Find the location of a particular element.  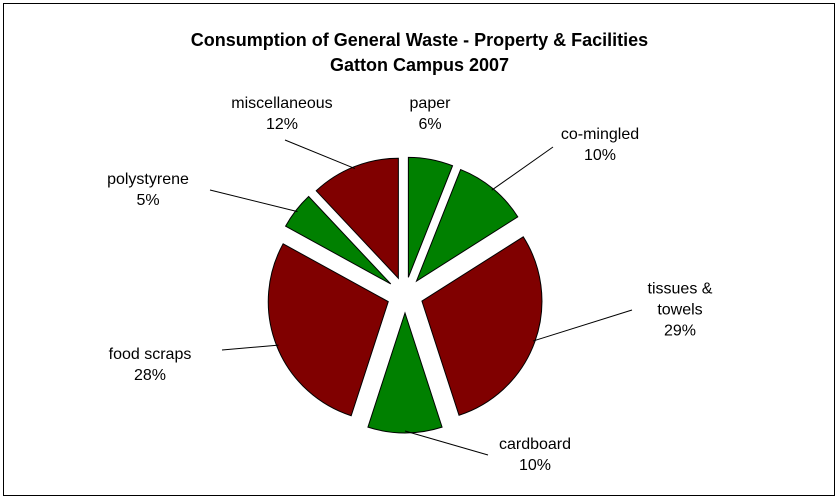

category-label: co-mingled is located at coordinates (600, 134).